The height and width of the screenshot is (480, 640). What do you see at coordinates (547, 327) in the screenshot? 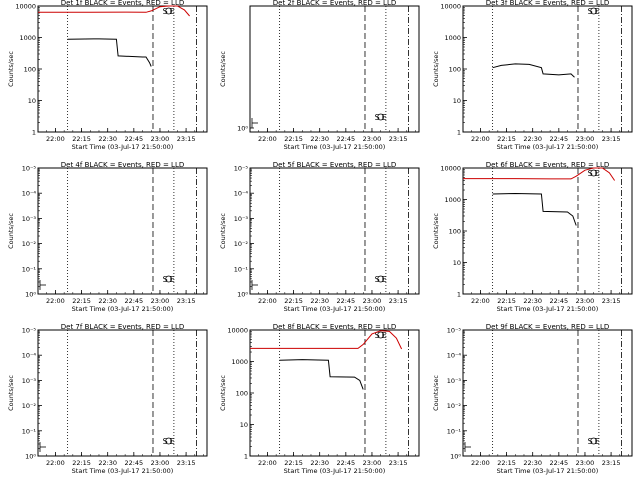
I see `panel-title: Det 9f BLACK = Events, RED = LLD` at bounding box center [547, 327].